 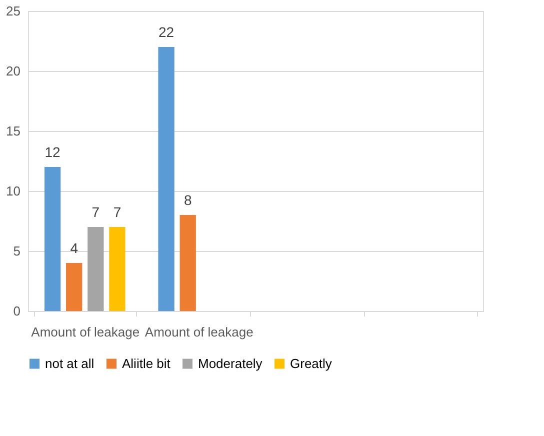 I want to click on data-label: 4, so click(x=74, y=248).